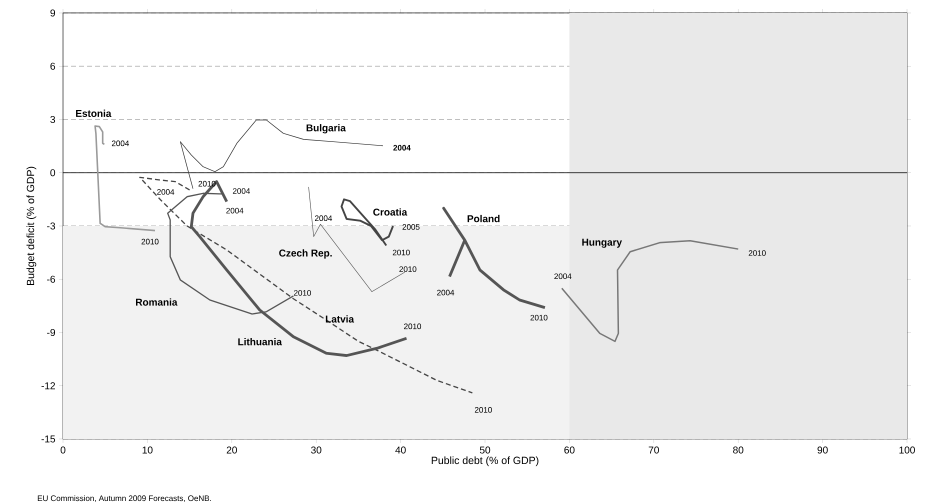 The image size is (925, 504). What do you see at coordinates (49, 439) in the screenshot?
I see `y-tick-label: -15` at bounding box center [49, 439].